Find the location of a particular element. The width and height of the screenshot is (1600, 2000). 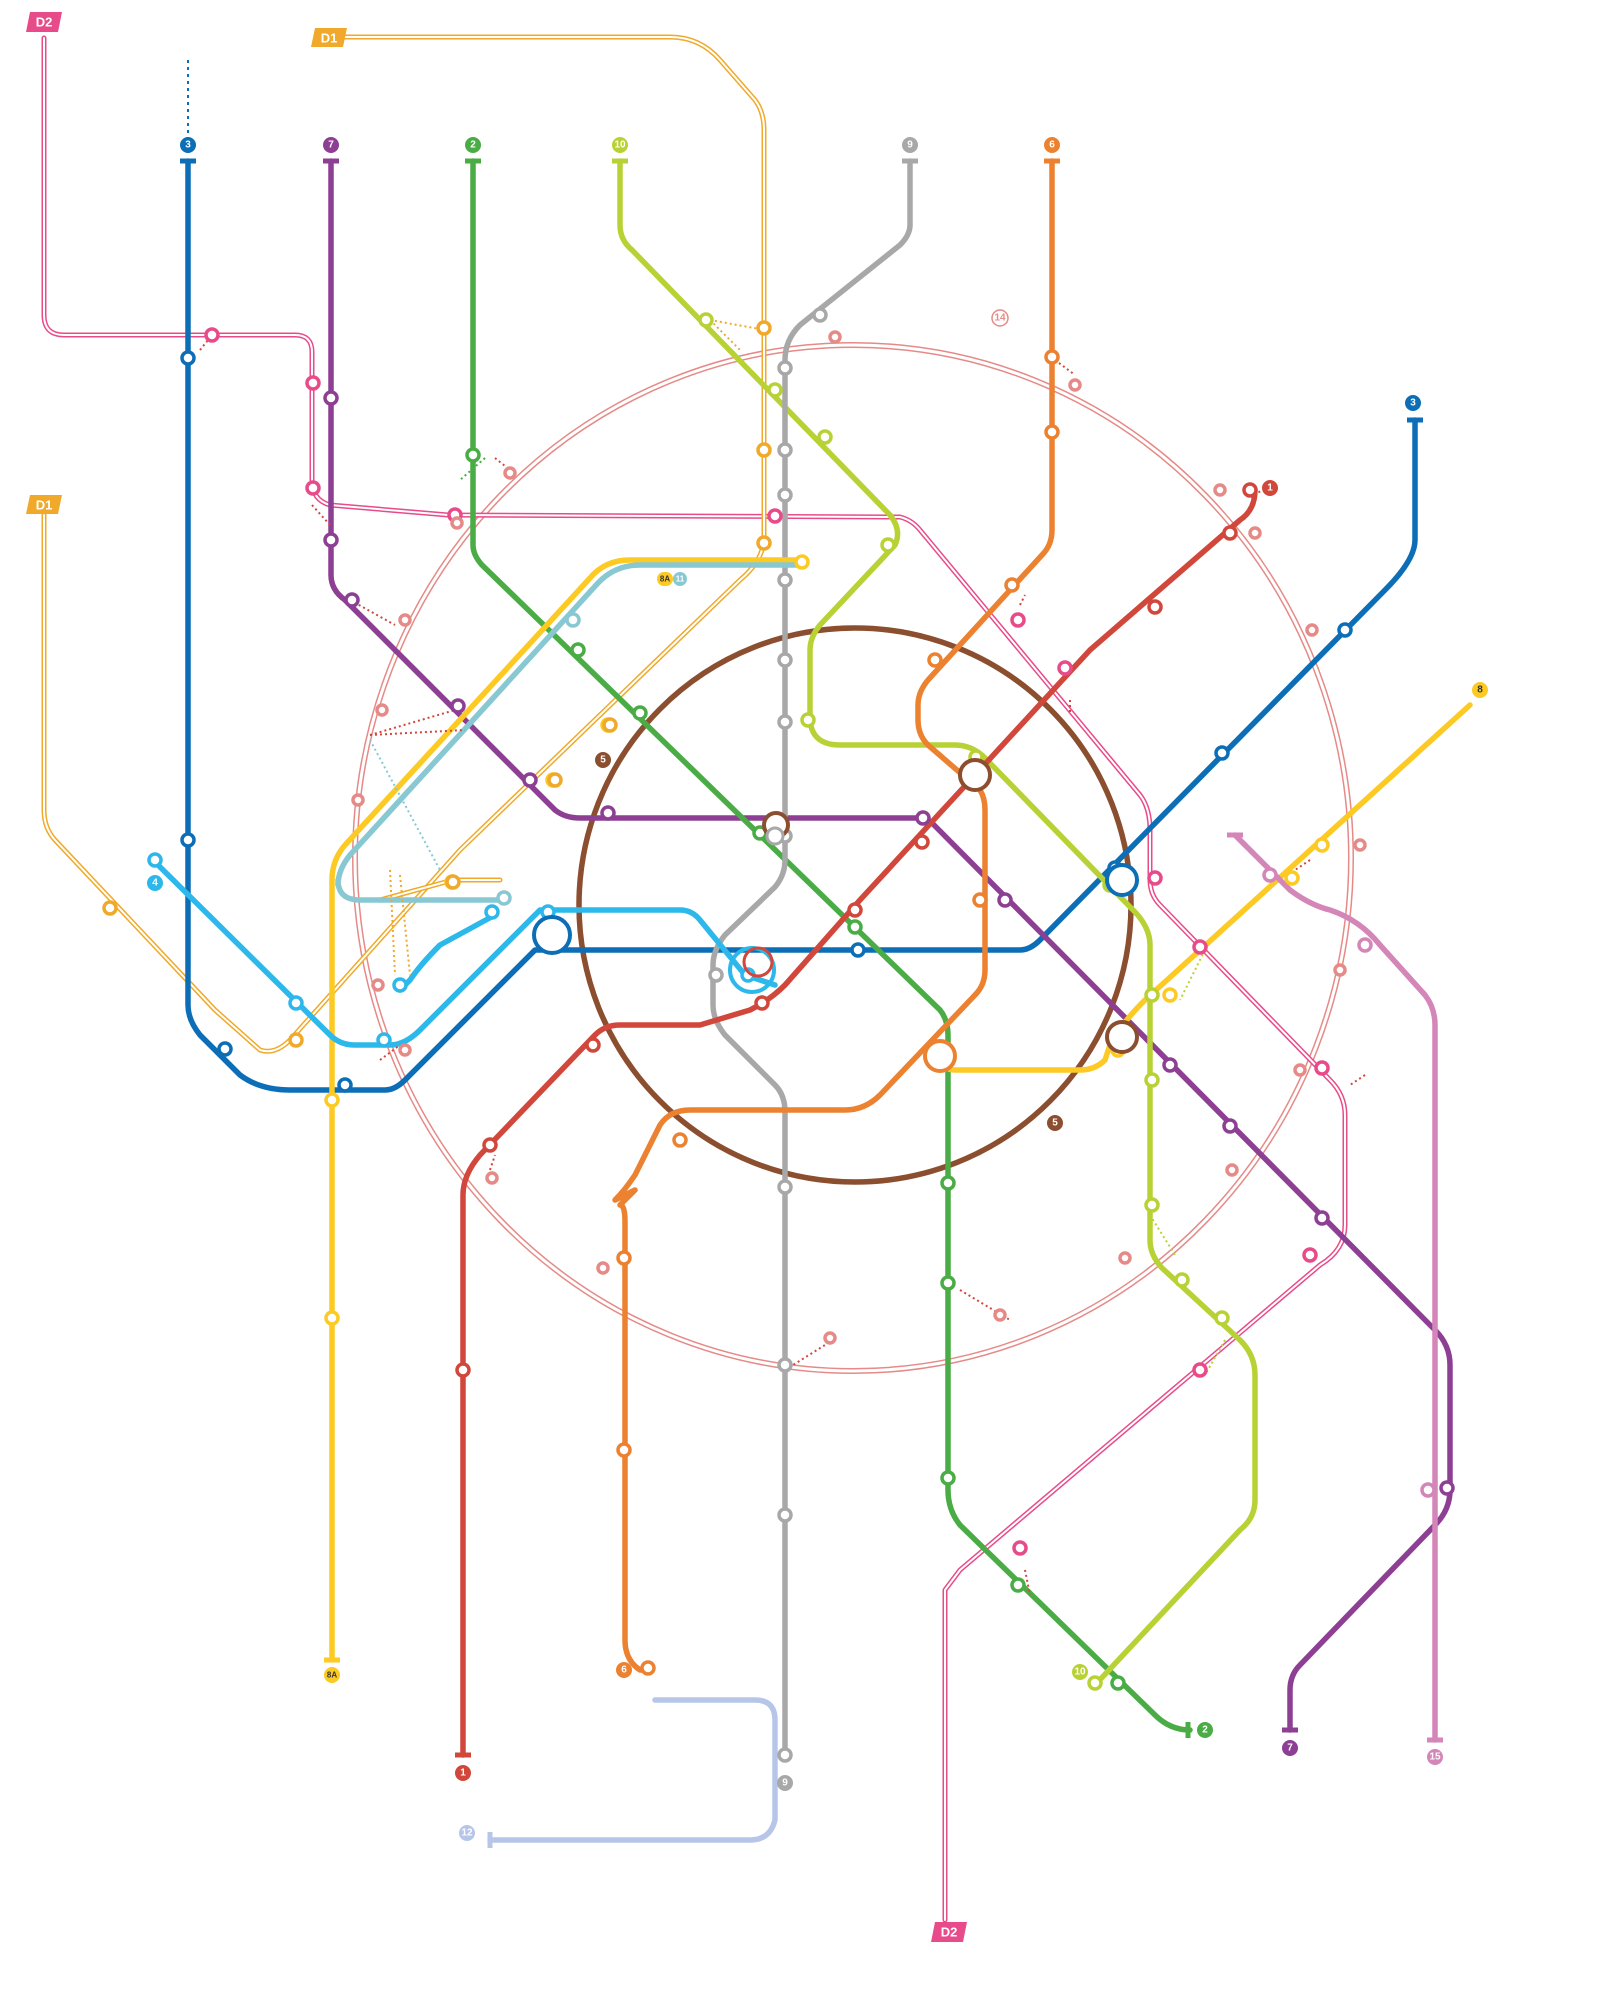

badge-d1-left: D1 is located at coordinates (44, 504).